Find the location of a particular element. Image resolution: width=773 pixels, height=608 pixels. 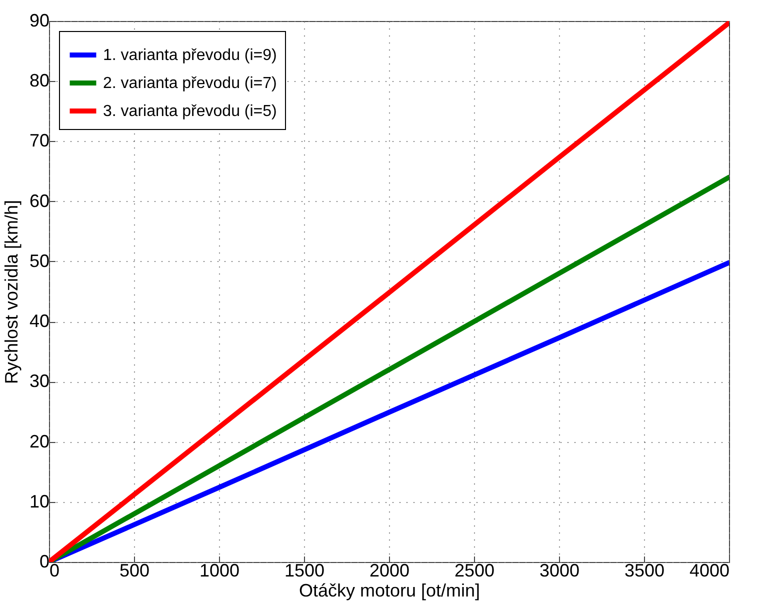

y-tick-label: 90 is located at coordinates (39, 20).